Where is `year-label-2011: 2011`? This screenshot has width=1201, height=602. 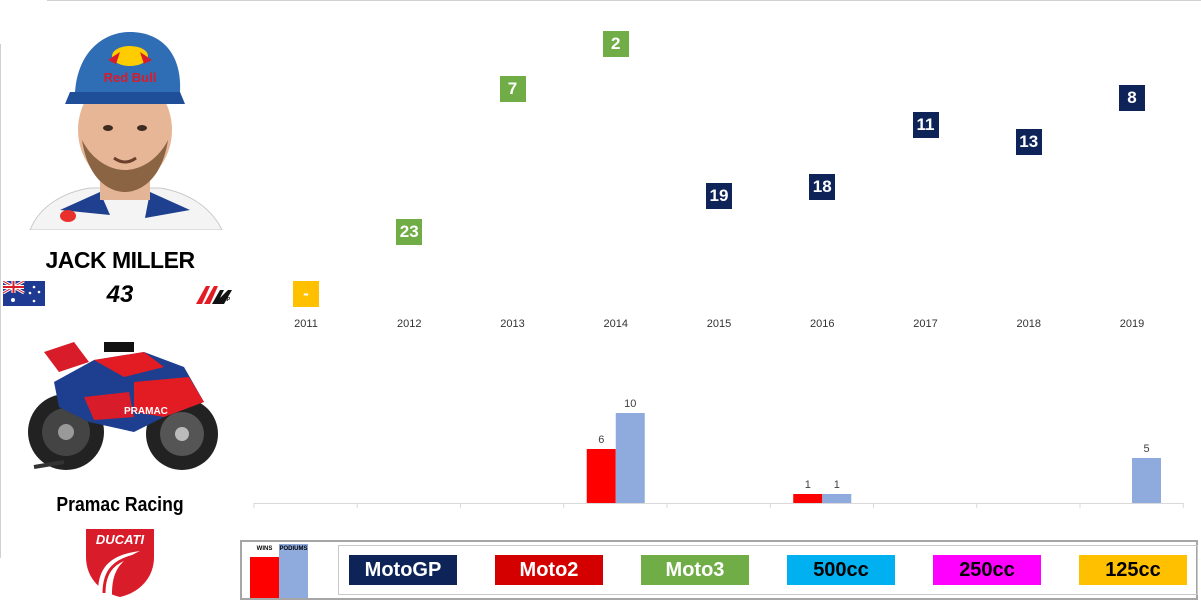
year-label-2011: 2011 is located at coordinates (306, 324).